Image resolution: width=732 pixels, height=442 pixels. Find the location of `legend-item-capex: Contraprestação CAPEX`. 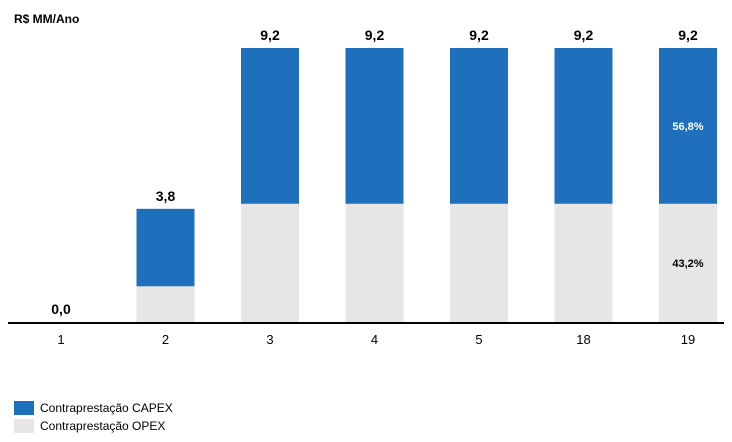

legend-item-capex: Contraprestação CAPEX is located at coordinates (93, 408).